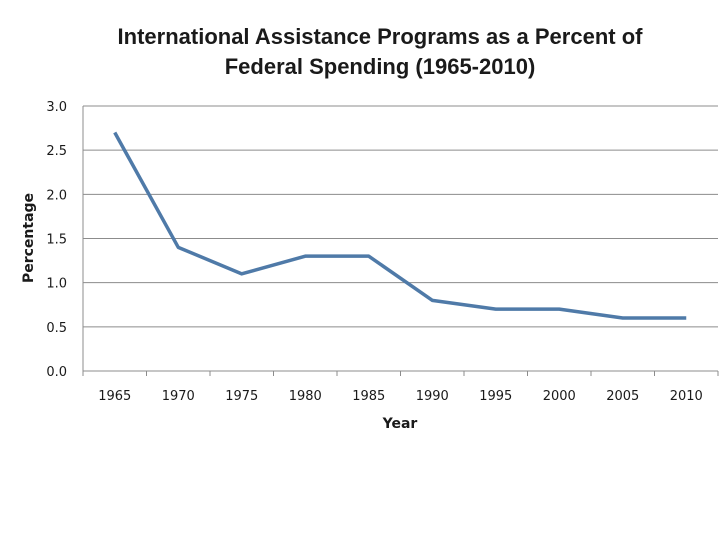  Describe the element at coordinates (368, 396) in the screenshot. I see `x-tick-label: 1985` at that location.